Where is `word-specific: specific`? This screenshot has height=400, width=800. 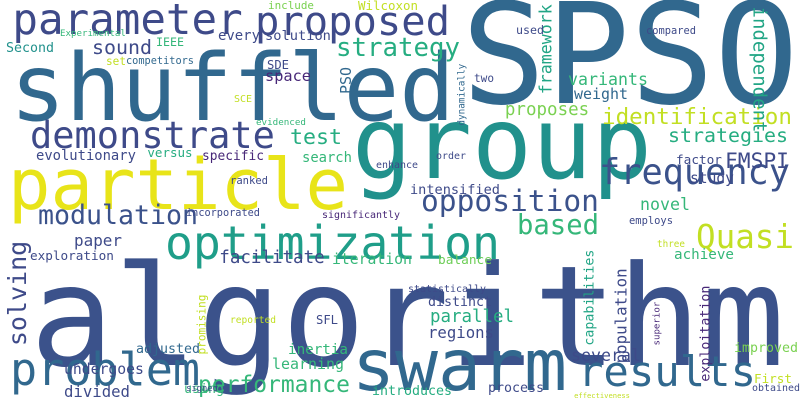 word-specific: specific is located at coordinates (233, 156).